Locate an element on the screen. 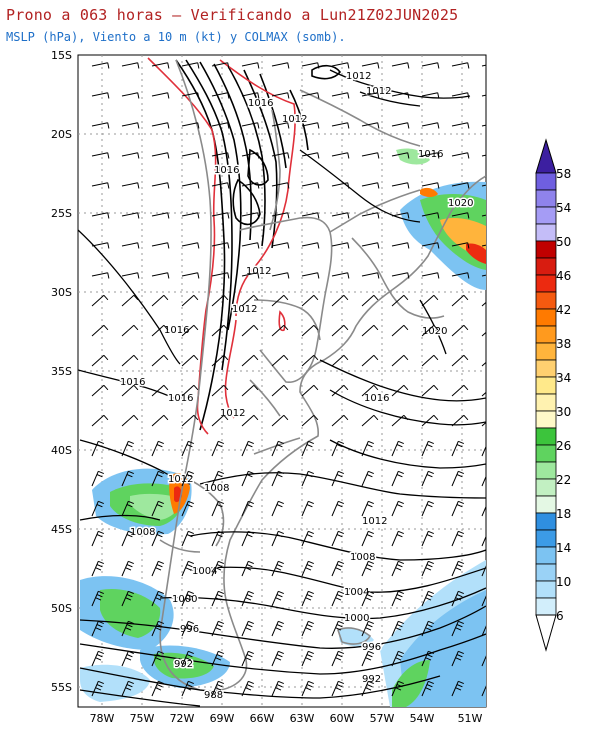 This screenshot has height=750, width=600. isobar-label: 992 is located at coordinates (183, 664).